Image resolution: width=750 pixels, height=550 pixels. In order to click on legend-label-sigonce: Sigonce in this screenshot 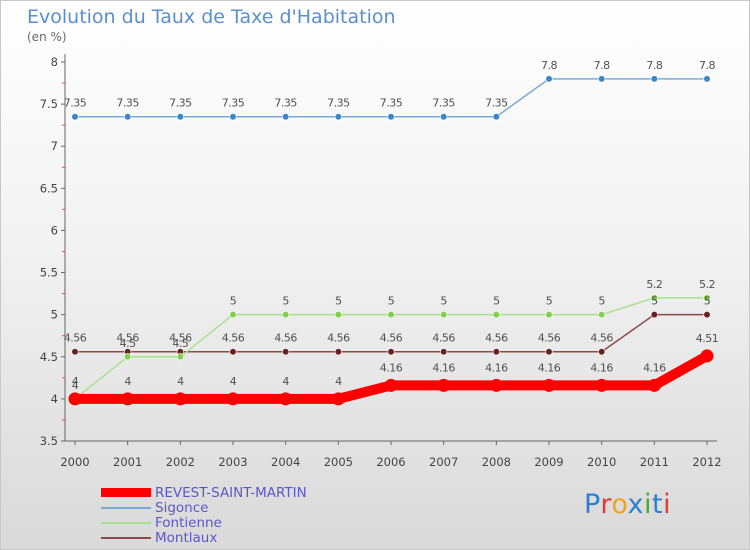, I will do `click(182, 507)`.